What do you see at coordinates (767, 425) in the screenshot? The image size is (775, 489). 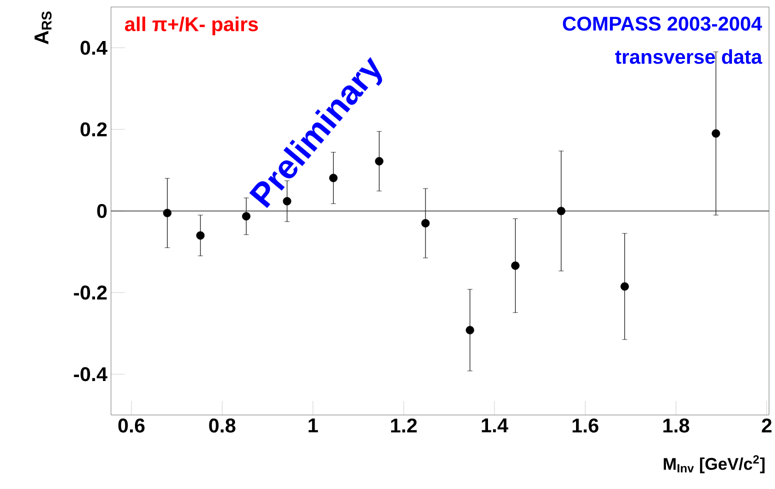 I see `x-tick-label: 2` at bounding box center [767, 425].